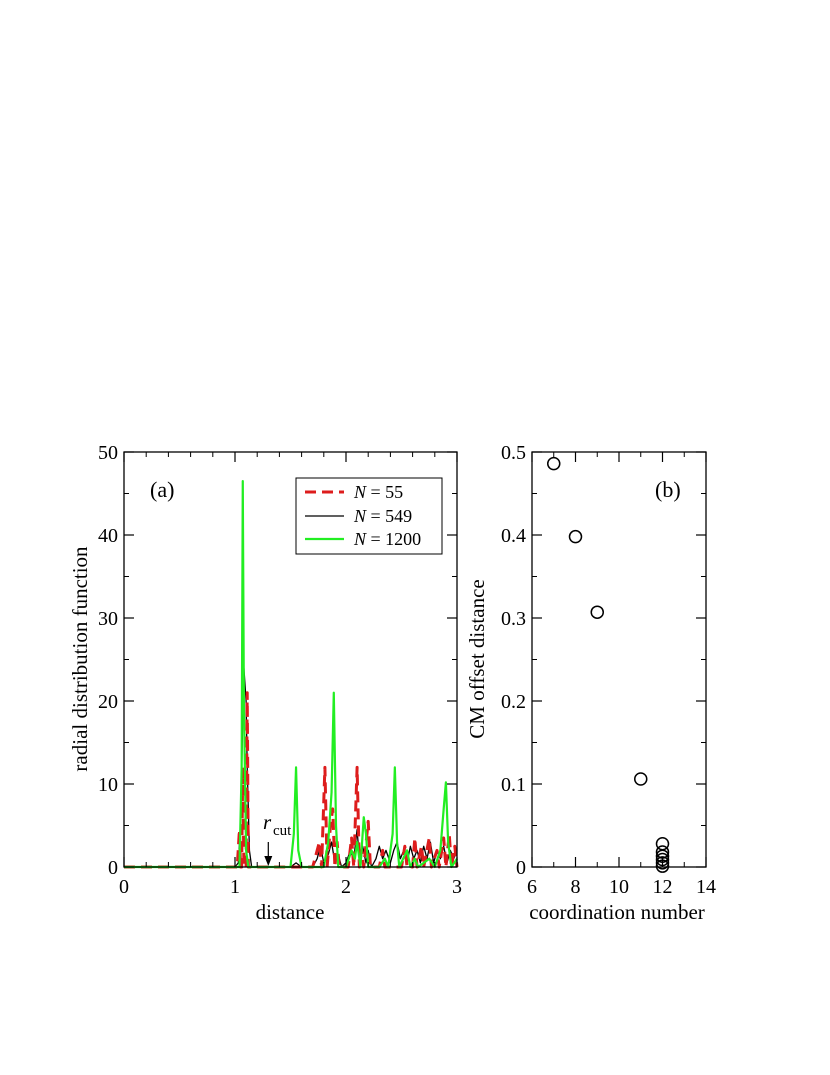  What do you see at coordinates (513, 453) in the screenshot?
I see `panel-b-ytick-label: 0.5` at bounding box center [513, 453].